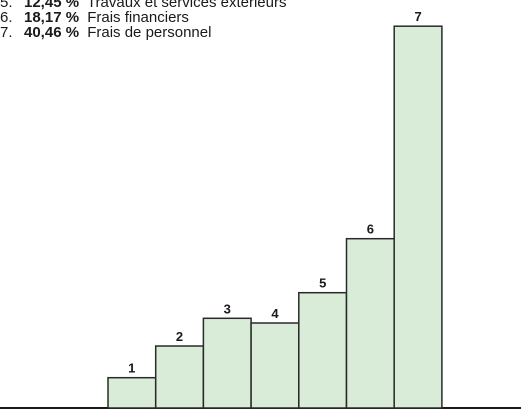  I want to click on legend-item: 5. 12,45 % Travaux et services extérieurs, so click(143, 5).